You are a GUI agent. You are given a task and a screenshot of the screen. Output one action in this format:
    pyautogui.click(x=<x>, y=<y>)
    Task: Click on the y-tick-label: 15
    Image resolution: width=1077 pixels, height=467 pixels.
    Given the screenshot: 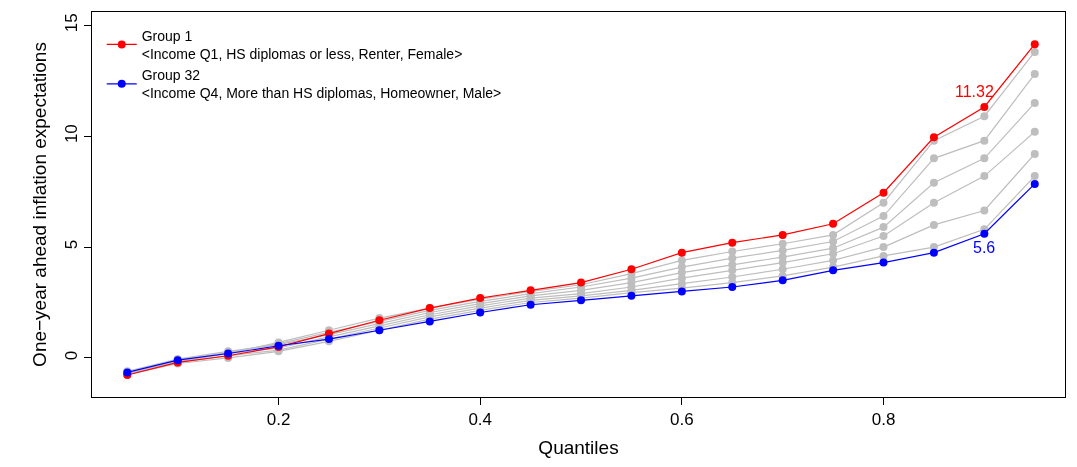 What is the action you would take?
    pyautogui.click(x=72, y=23)
    